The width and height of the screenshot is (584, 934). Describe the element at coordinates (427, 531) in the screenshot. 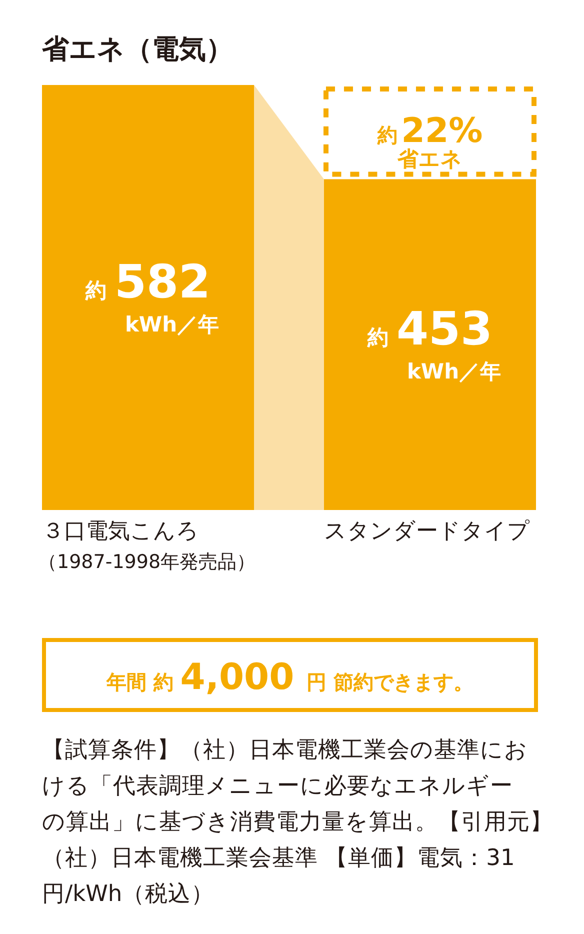

I see `x-tick-label: スタンダードタイプ` at that location.